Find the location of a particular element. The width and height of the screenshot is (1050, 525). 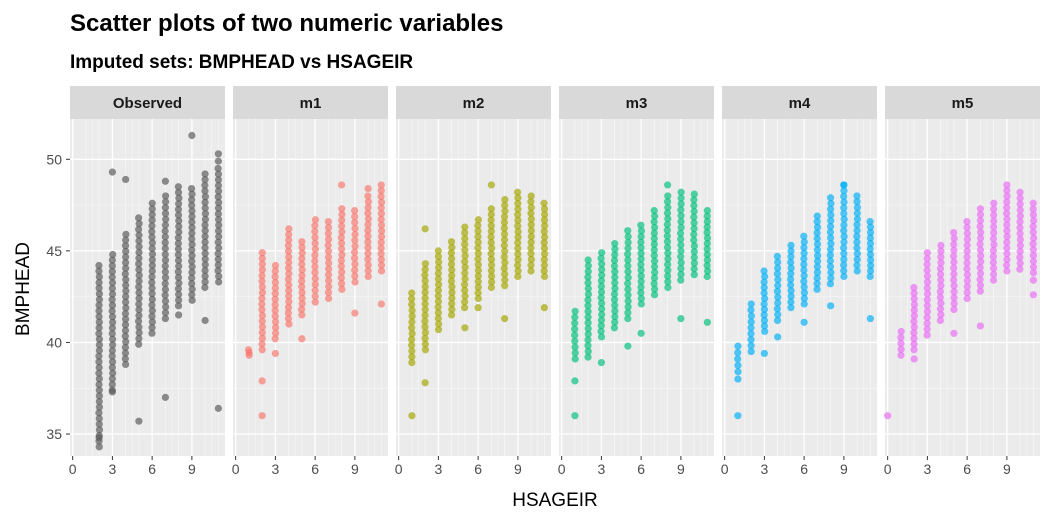

x-tick-label: 0 is located at coordinates (236, 469).